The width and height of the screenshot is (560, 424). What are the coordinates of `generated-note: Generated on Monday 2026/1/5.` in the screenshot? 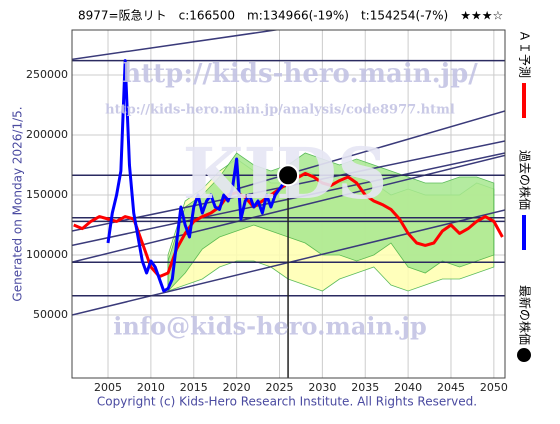 It's located at (18, 203).